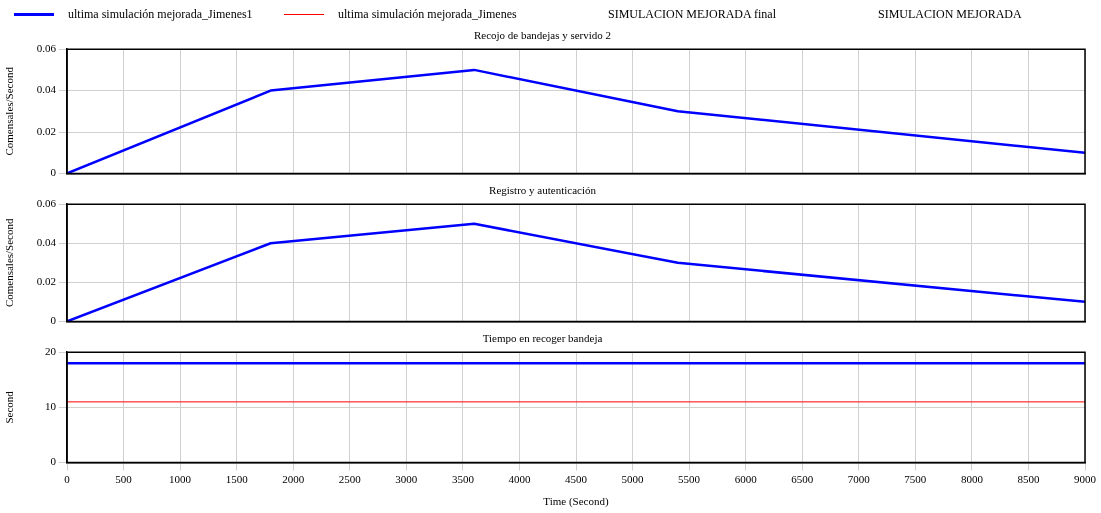 Image resolution: width=1101 pixels, height=513 pixels. I want to click on y-tick-label: 10, so click(51, 406).